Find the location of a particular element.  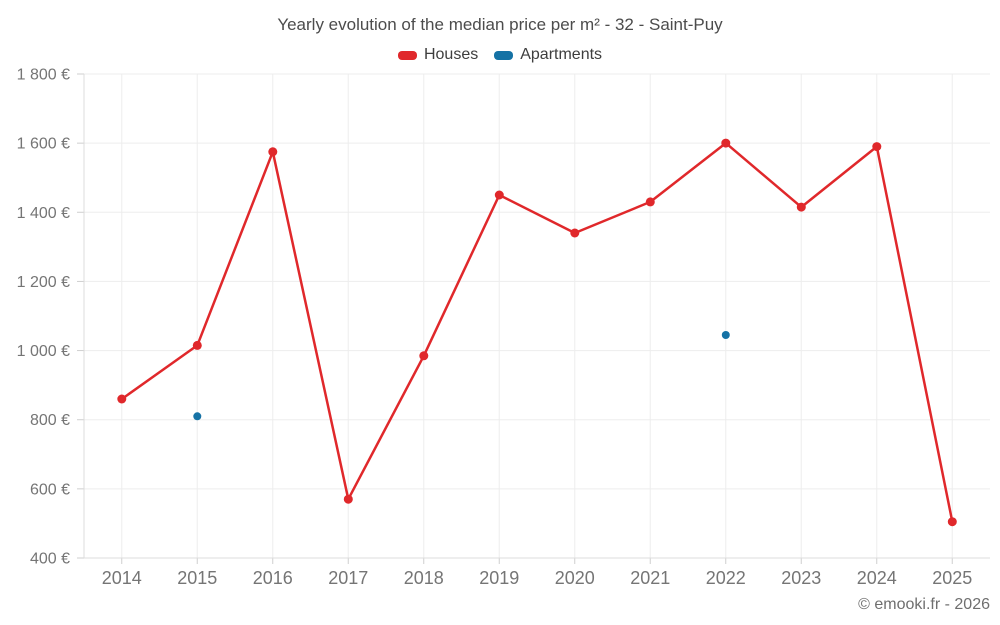

x-tick-label: 2021 is located at coordinates (650, 578).